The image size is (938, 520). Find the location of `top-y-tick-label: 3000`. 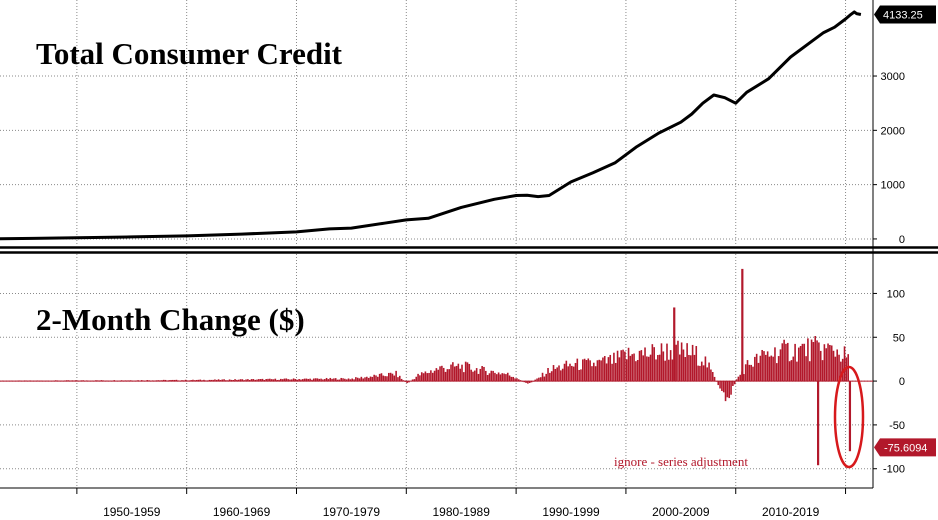

top-y-tick-label: 3000 is located at coordinates (893, 77).